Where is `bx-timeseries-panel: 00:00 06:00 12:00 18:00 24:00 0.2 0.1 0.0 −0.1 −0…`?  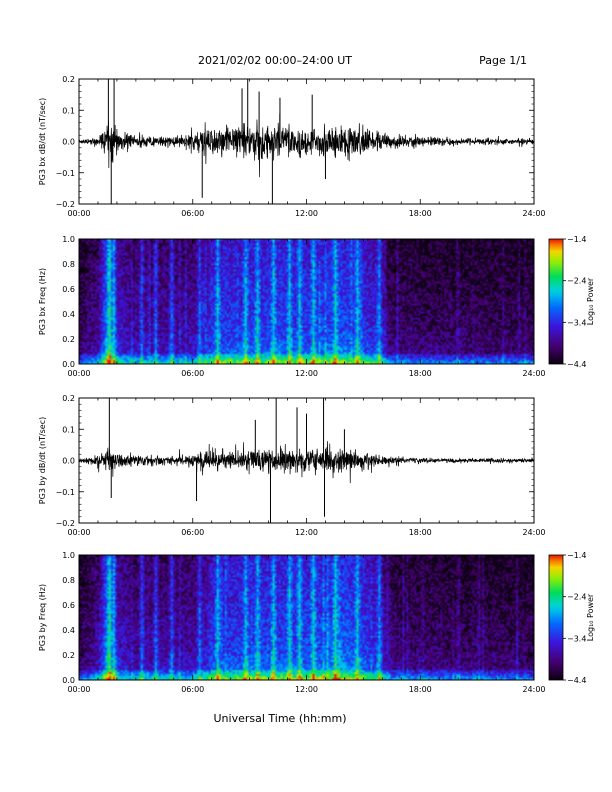
bx-timeseries-panel: 00:00 06:00 12:00 18:00 24:00 0.2 0.1 0.0 −0.1 −0… is located at coordinates (292, 146).